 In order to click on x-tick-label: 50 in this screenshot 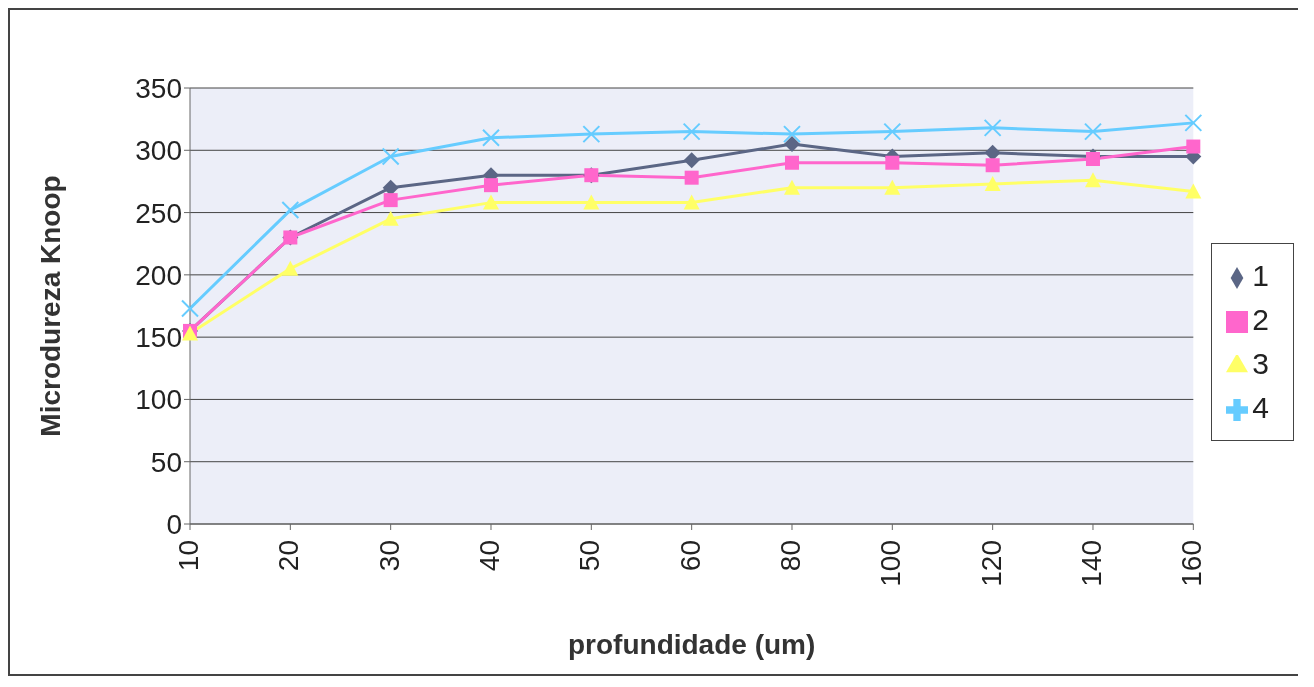, I will do `click(590, 556)`.